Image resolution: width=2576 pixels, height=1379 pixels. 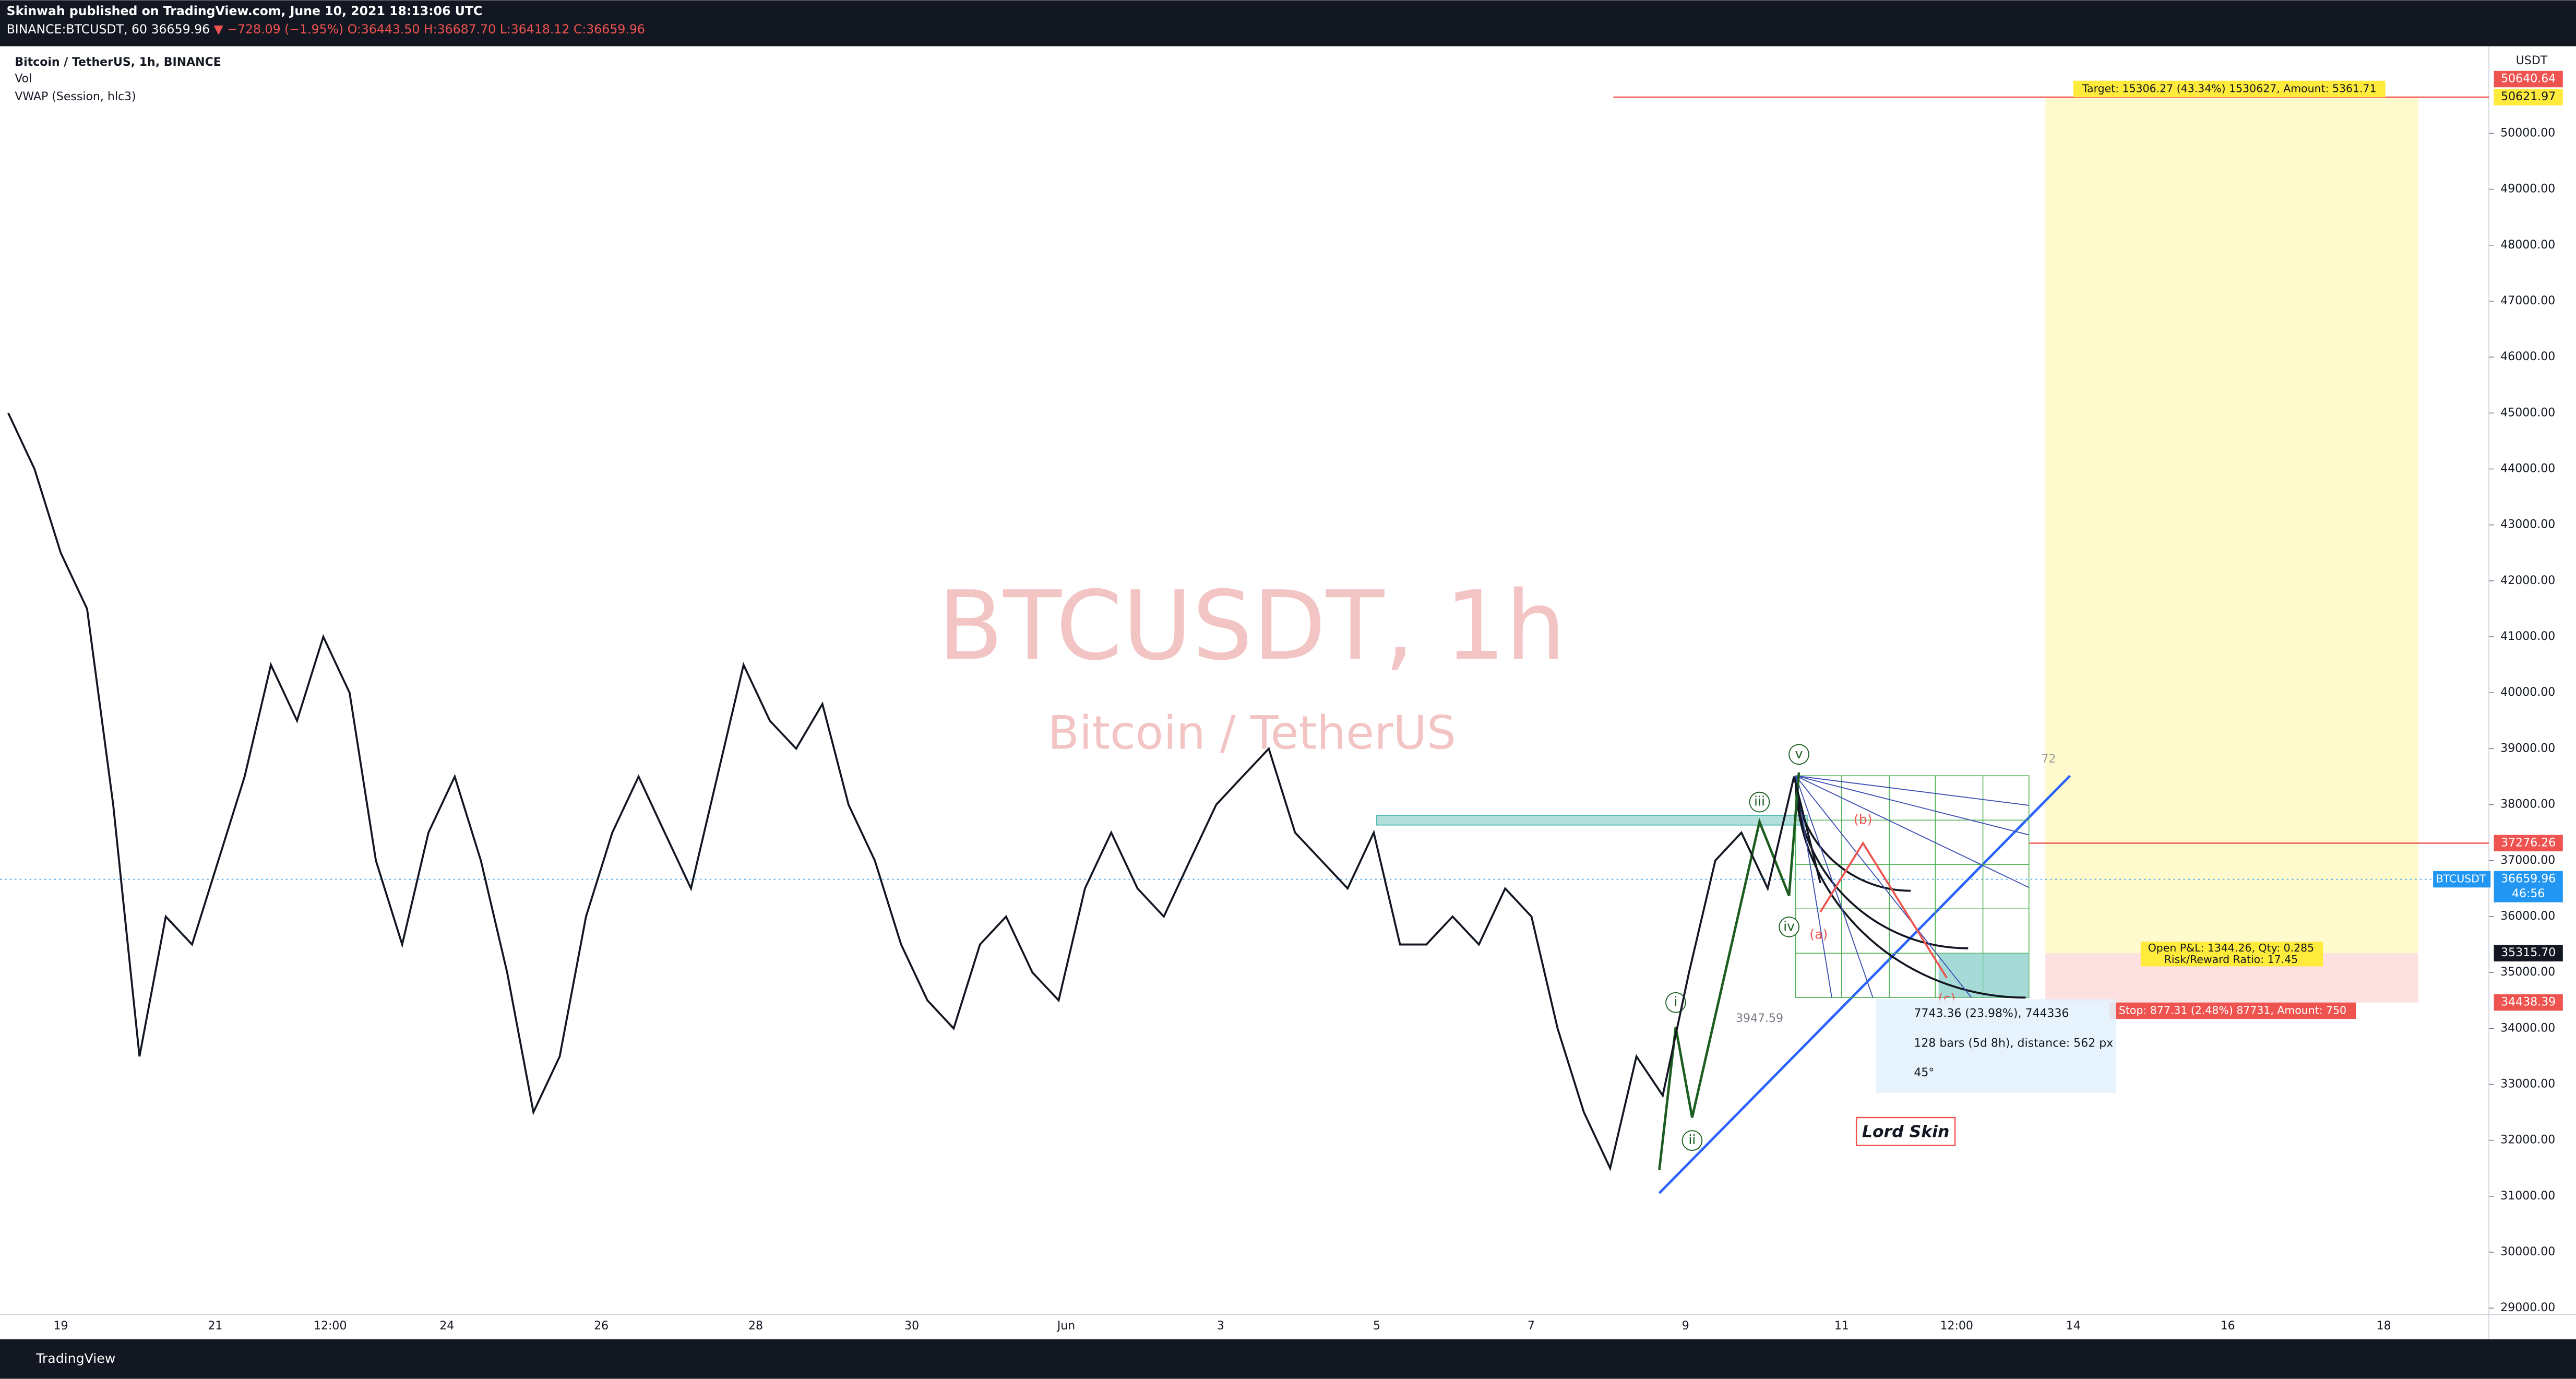 I want to click on y-tick-label: 49000.00, so click(x=2528, y=189).